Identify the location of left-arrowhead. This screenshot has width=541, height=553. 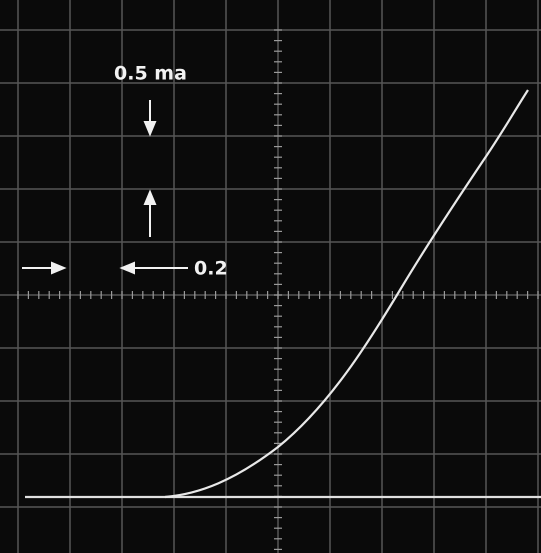
(127, 268).